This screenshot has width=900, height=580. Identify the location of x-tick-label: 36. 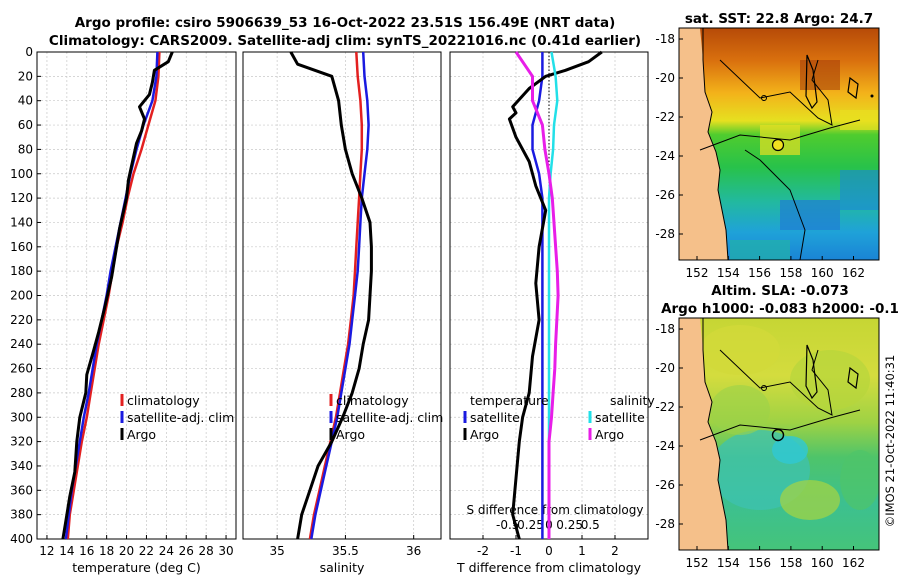
(413, 551).